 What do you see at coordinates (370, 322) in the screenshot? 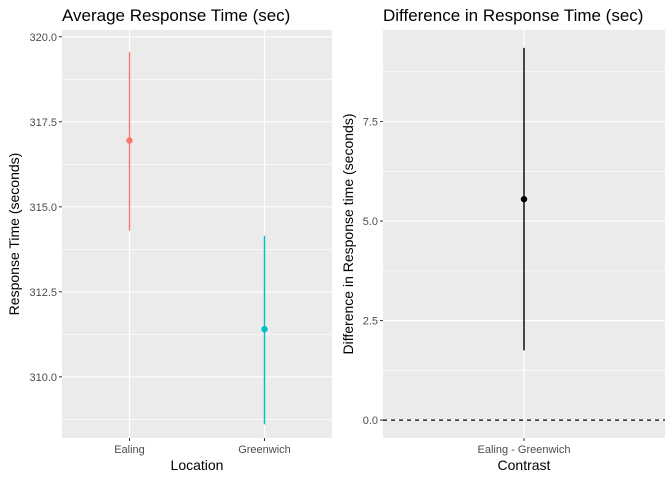
I see `y-tick-label: 2.5` at bounding box center [370, 322].